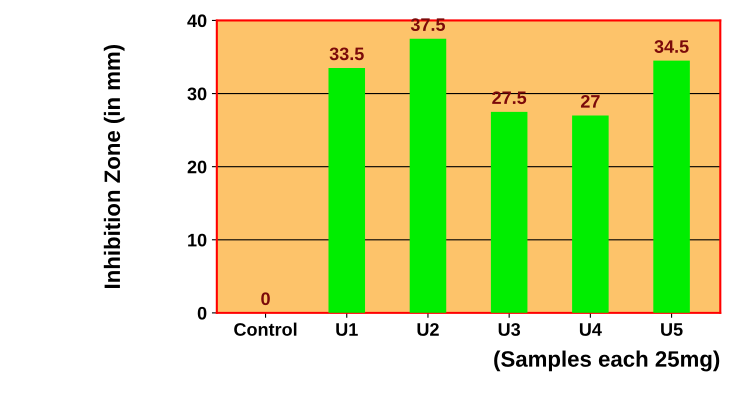  What do you see at coordinates (347, 329) in the screenshot?
I see `x-tick-label: U1` at bounding box center [347, 329].